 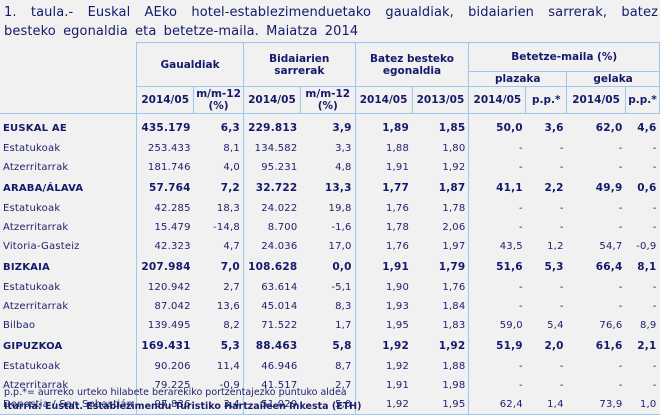 What do you see at coordinates (509, 267) in the screenshot?
I see `cell-value: 51,6` at bounding box center [509, 267].